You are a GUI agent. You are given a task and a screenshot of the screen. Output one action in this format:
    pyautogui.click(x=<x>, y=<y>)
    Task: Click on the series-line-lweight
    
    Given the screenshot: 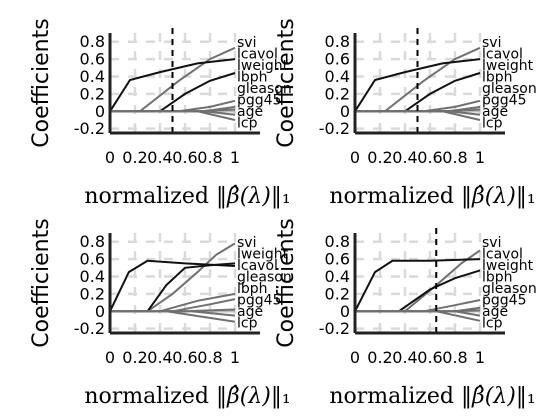 What is the action you would take?
    pyautogui.click(x=172, y=285)
    